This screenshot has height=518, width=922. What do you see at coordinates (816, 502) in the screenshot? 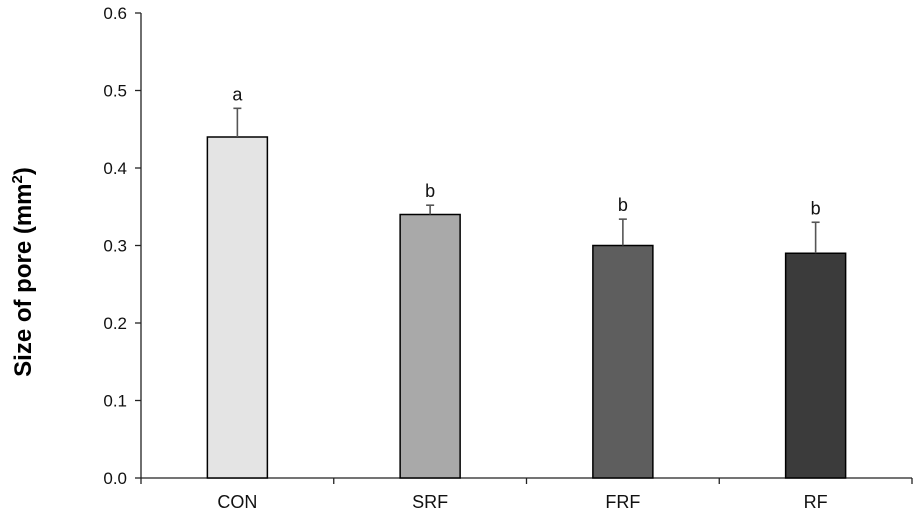
I see `x-tick-label: RF` at bounding box center [816, 502].